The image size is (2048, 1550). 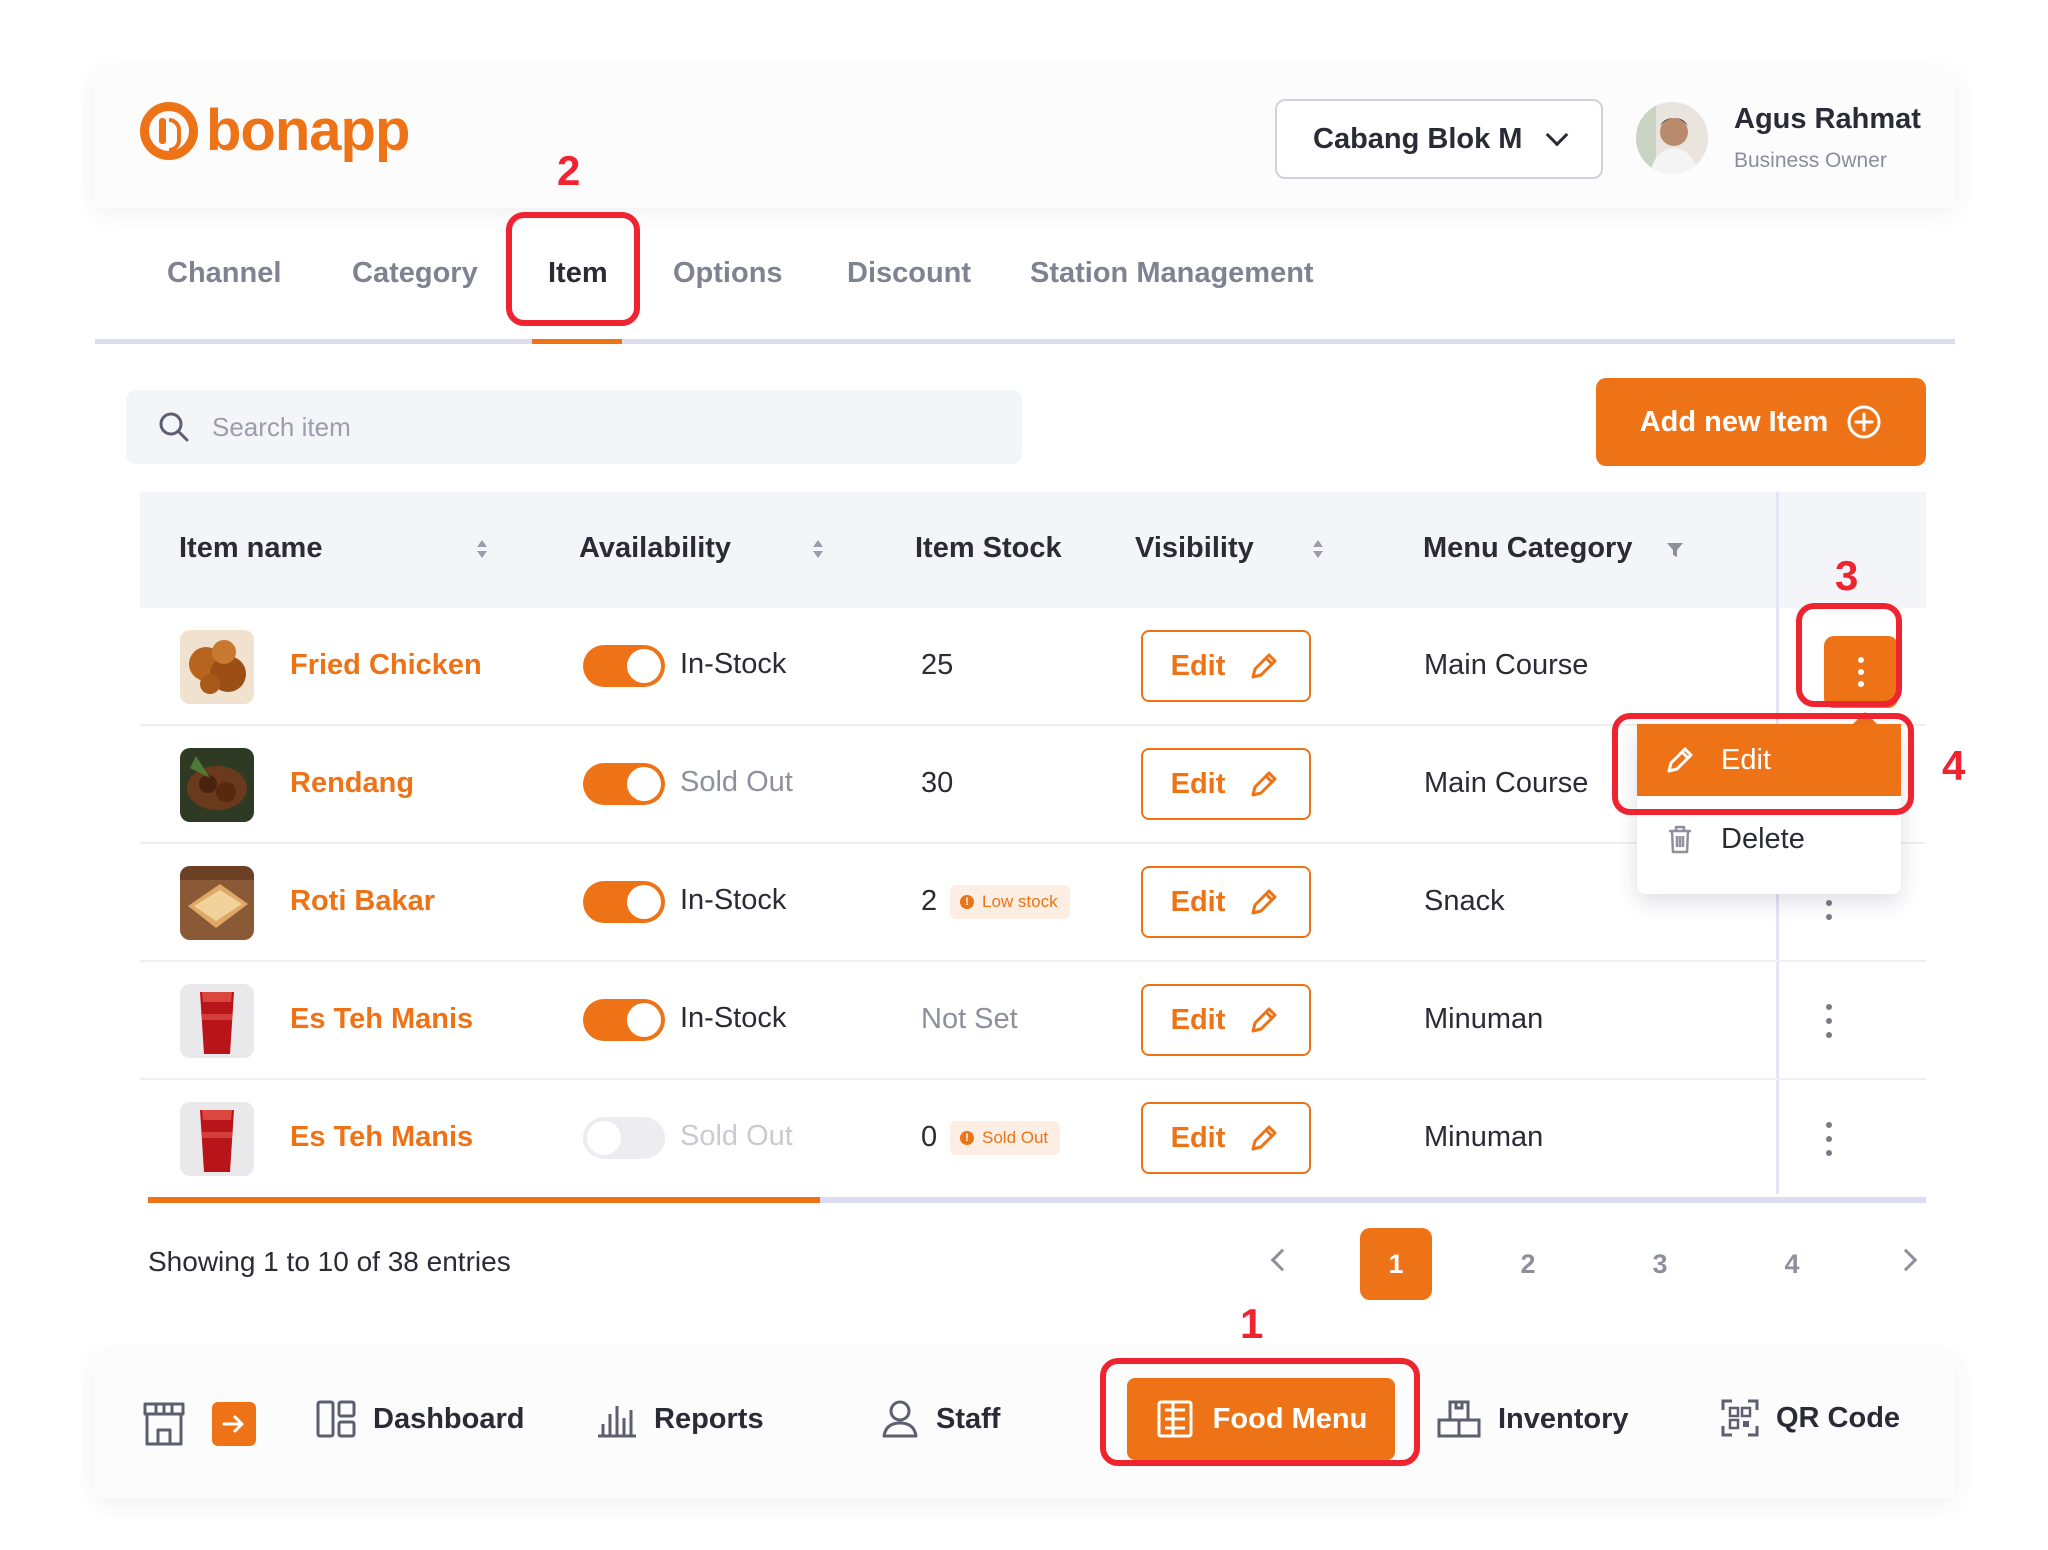 What do you see at coordinates (1037, 1200) in the screenshot?
I see `horizontal-scrollbar` at bounding box center [1037, 1200].